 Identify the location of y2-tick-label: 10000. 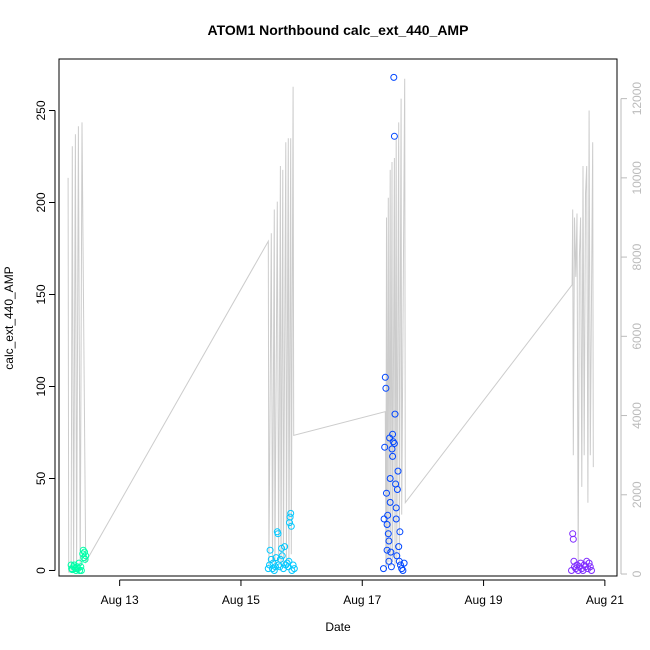
(637, 178).